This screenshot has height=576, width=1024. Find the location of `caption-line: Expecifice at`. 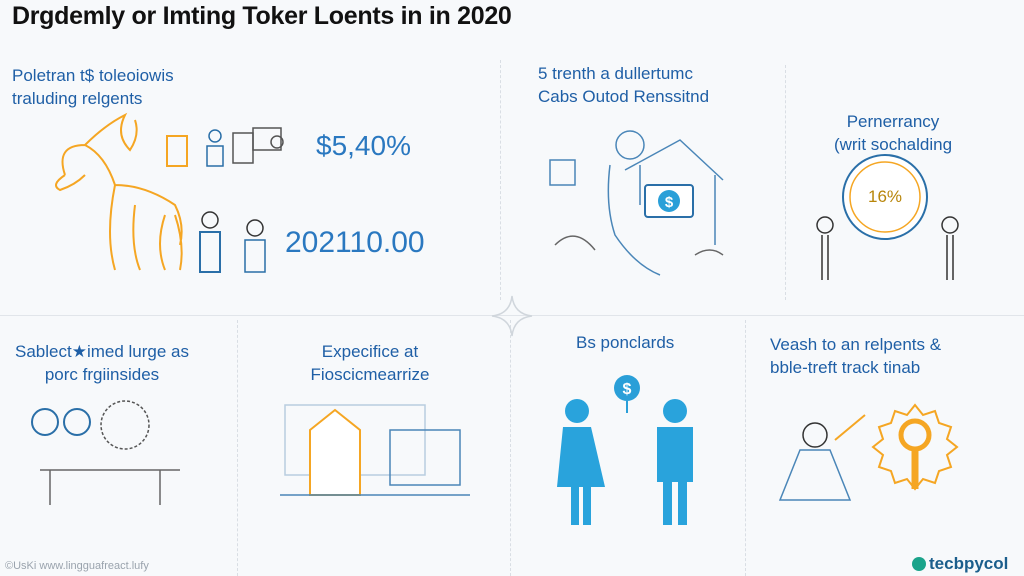

caption-line: Expecifice at is located at coordinates (370, 351).